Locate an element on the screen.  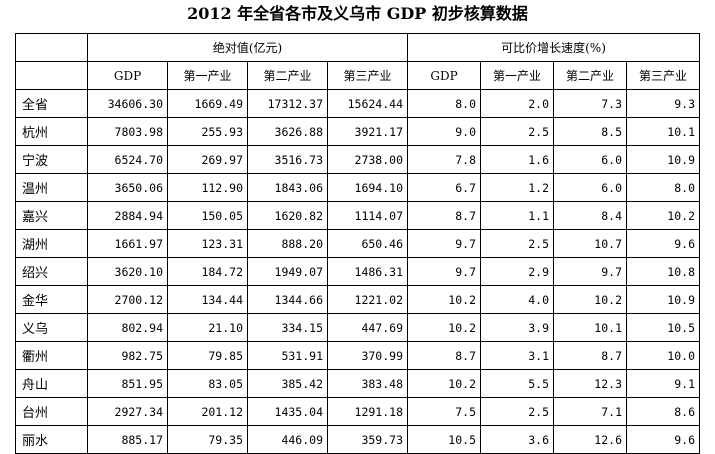
absolute-value-cell: 446.09 is located at coordinates (287, 439).